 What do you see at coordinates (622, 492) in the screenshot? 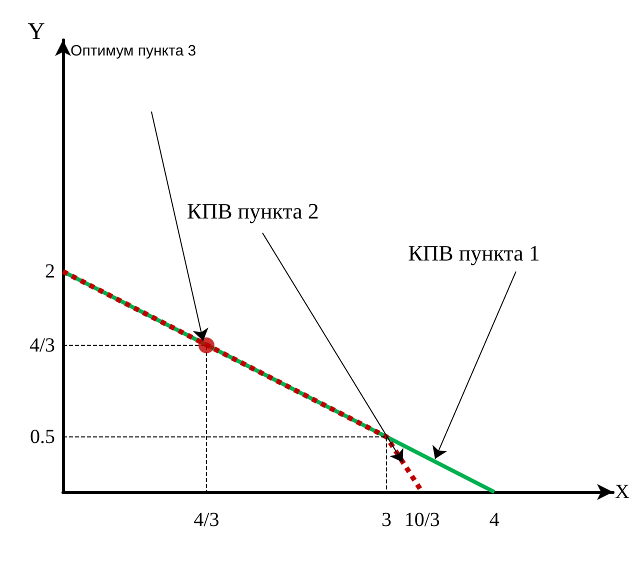
I see `x-axis-title: X` at bounding box center [622, 492].